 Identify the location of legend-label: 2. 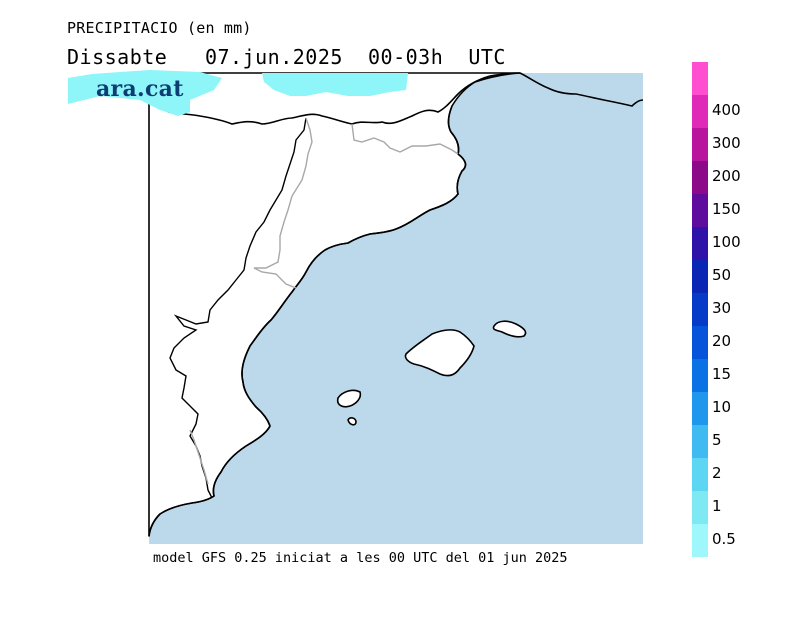
(717, 473).